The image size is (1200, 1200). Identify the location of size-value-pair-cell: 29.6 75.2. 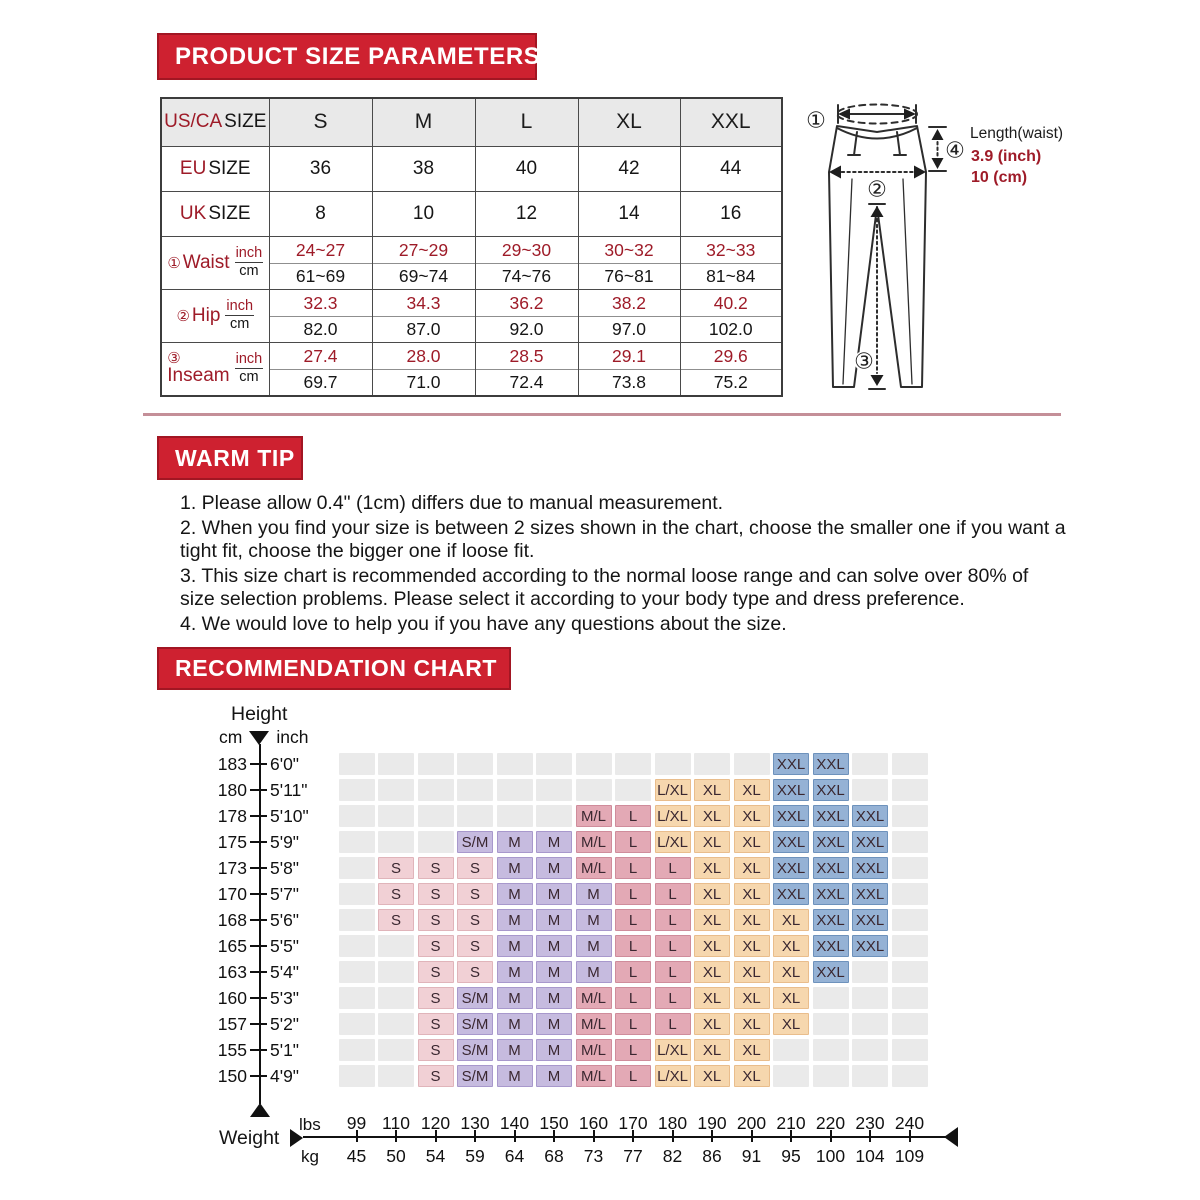
(731, 368).